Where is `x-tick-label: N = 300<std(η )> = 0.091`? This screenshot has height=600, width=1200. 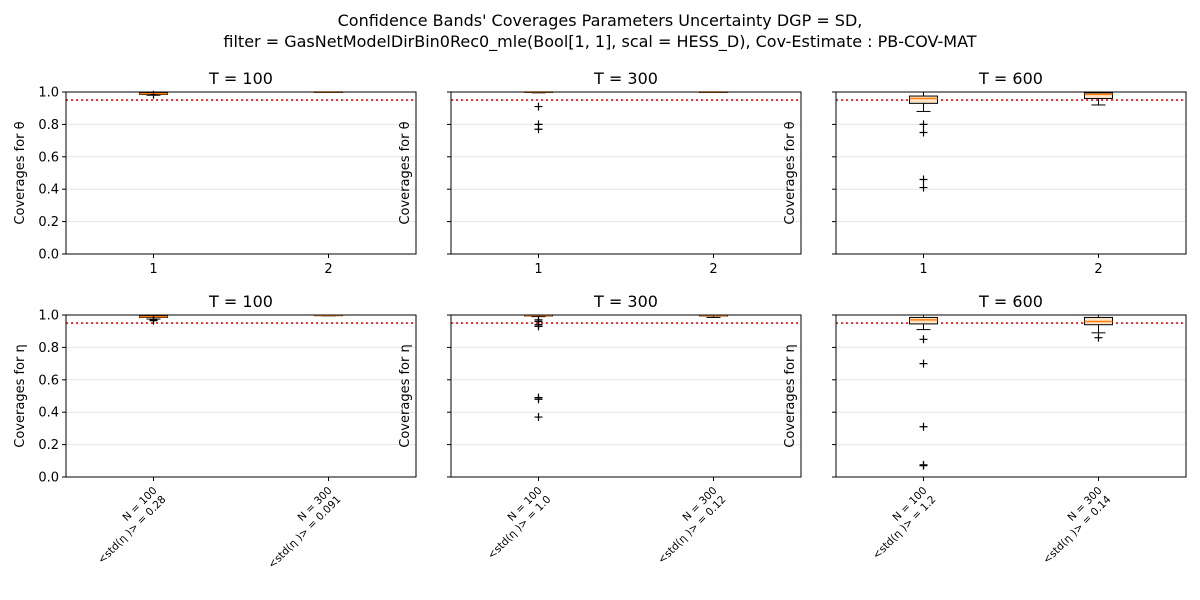
x-tick-label: N = 300<std(η )> = 0.091 is located at coordinates (300, 528).